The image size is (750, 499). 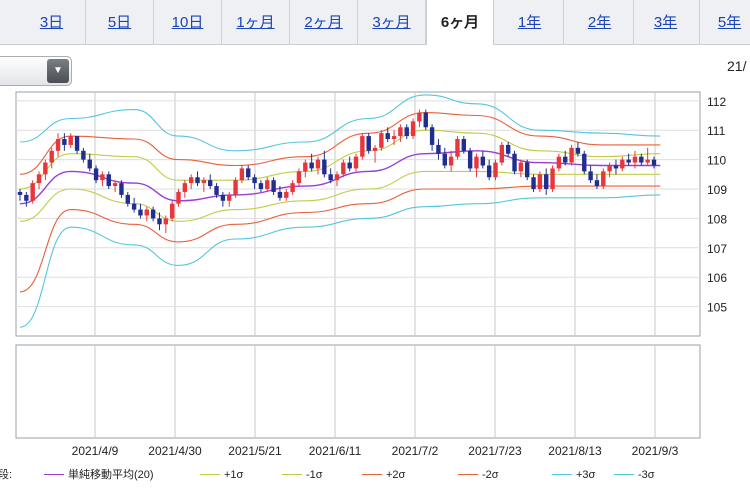 What do you see at coordinates (188, 22) in the screenshot?
I see `tab-3: 10日` at bounding box center [188, 22].